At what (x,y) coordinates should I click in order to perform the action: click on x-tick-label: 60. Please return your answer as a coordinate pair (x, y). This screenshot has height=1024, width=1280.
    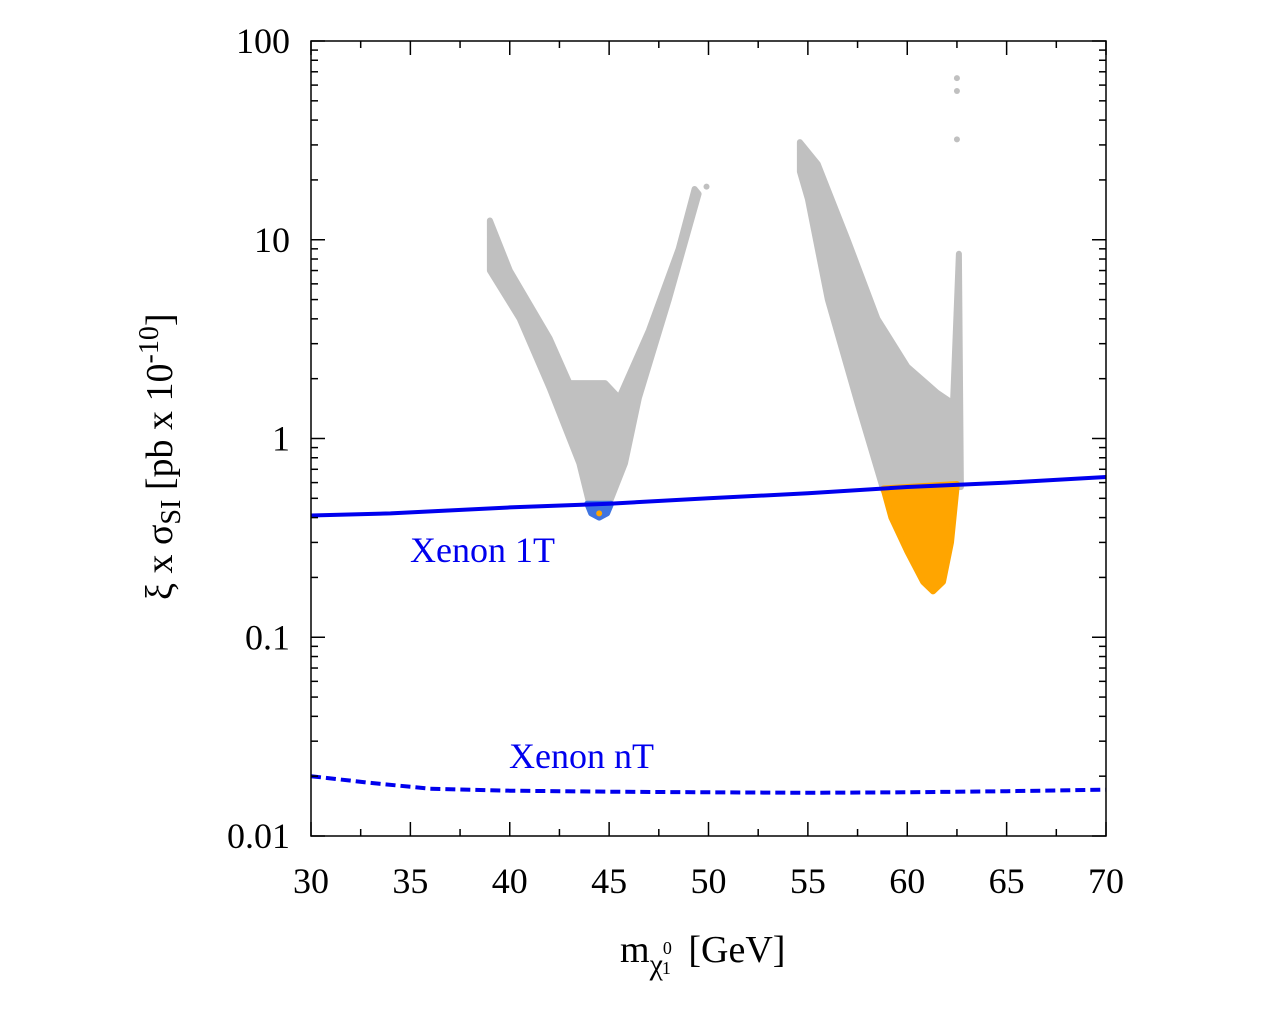
    Looking at the image, I should click on (907, 881).